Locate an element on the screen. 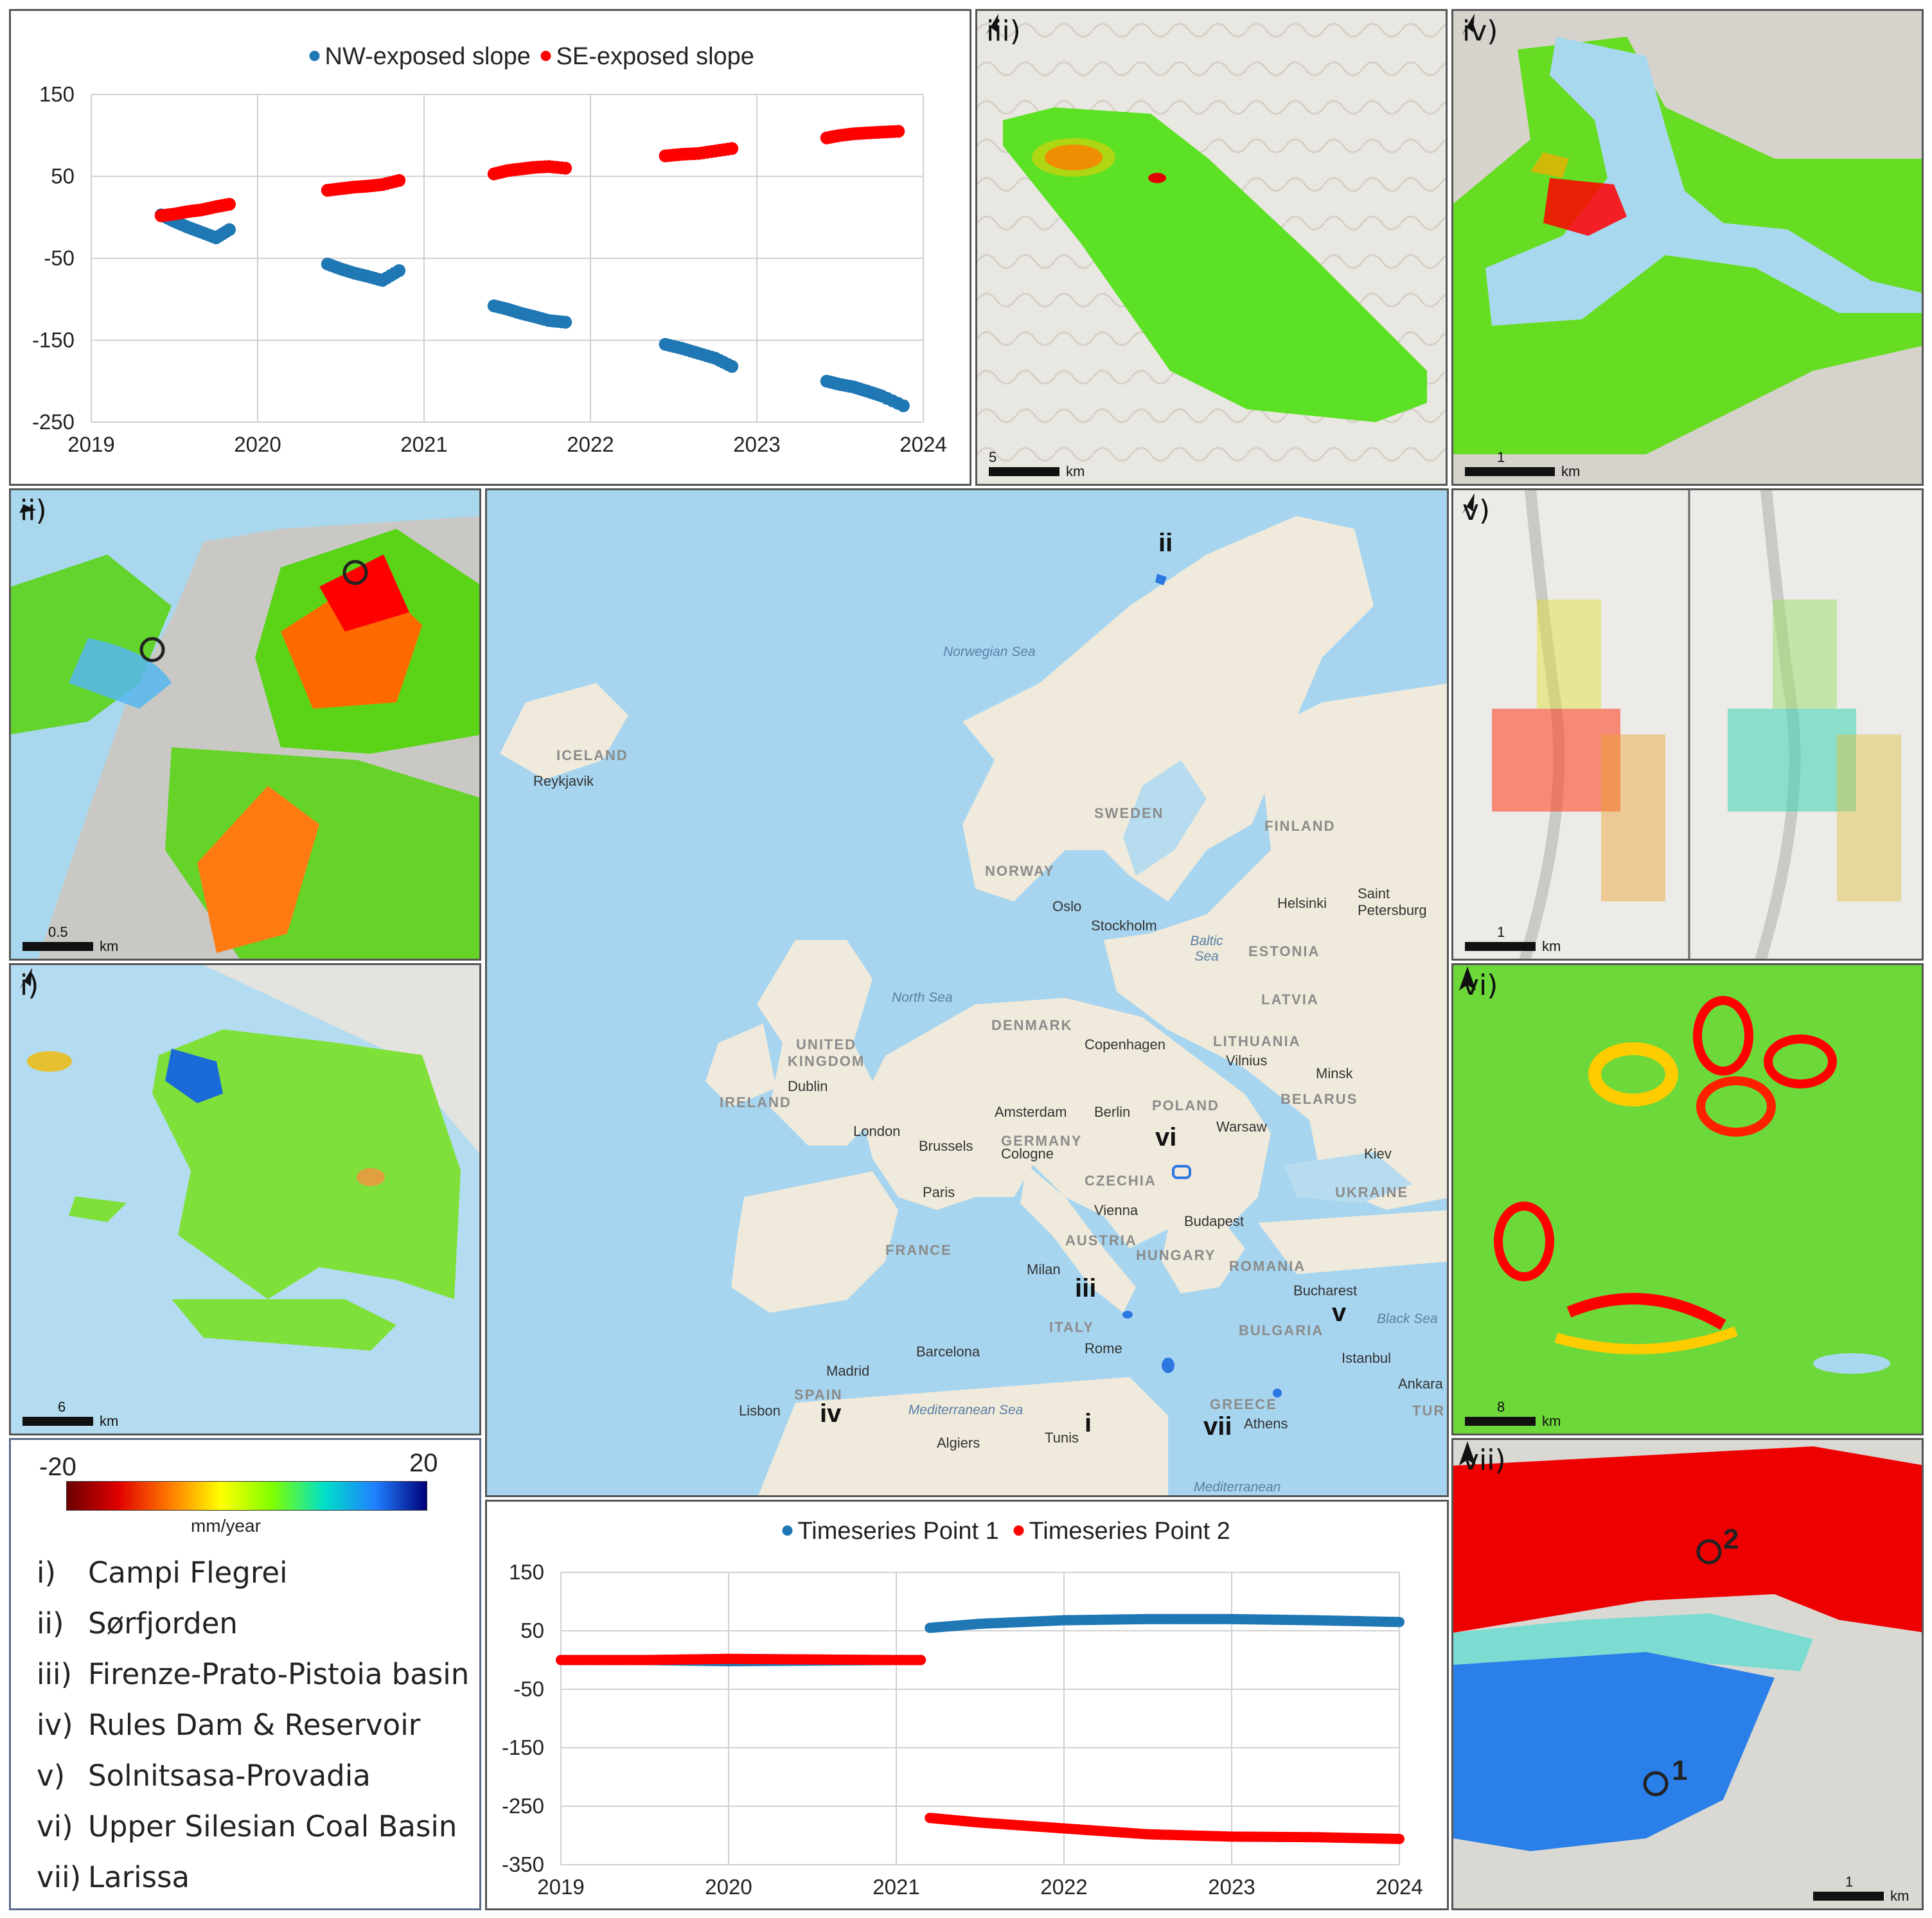  city-label: Dublin is located at coordinates (808, 1086).